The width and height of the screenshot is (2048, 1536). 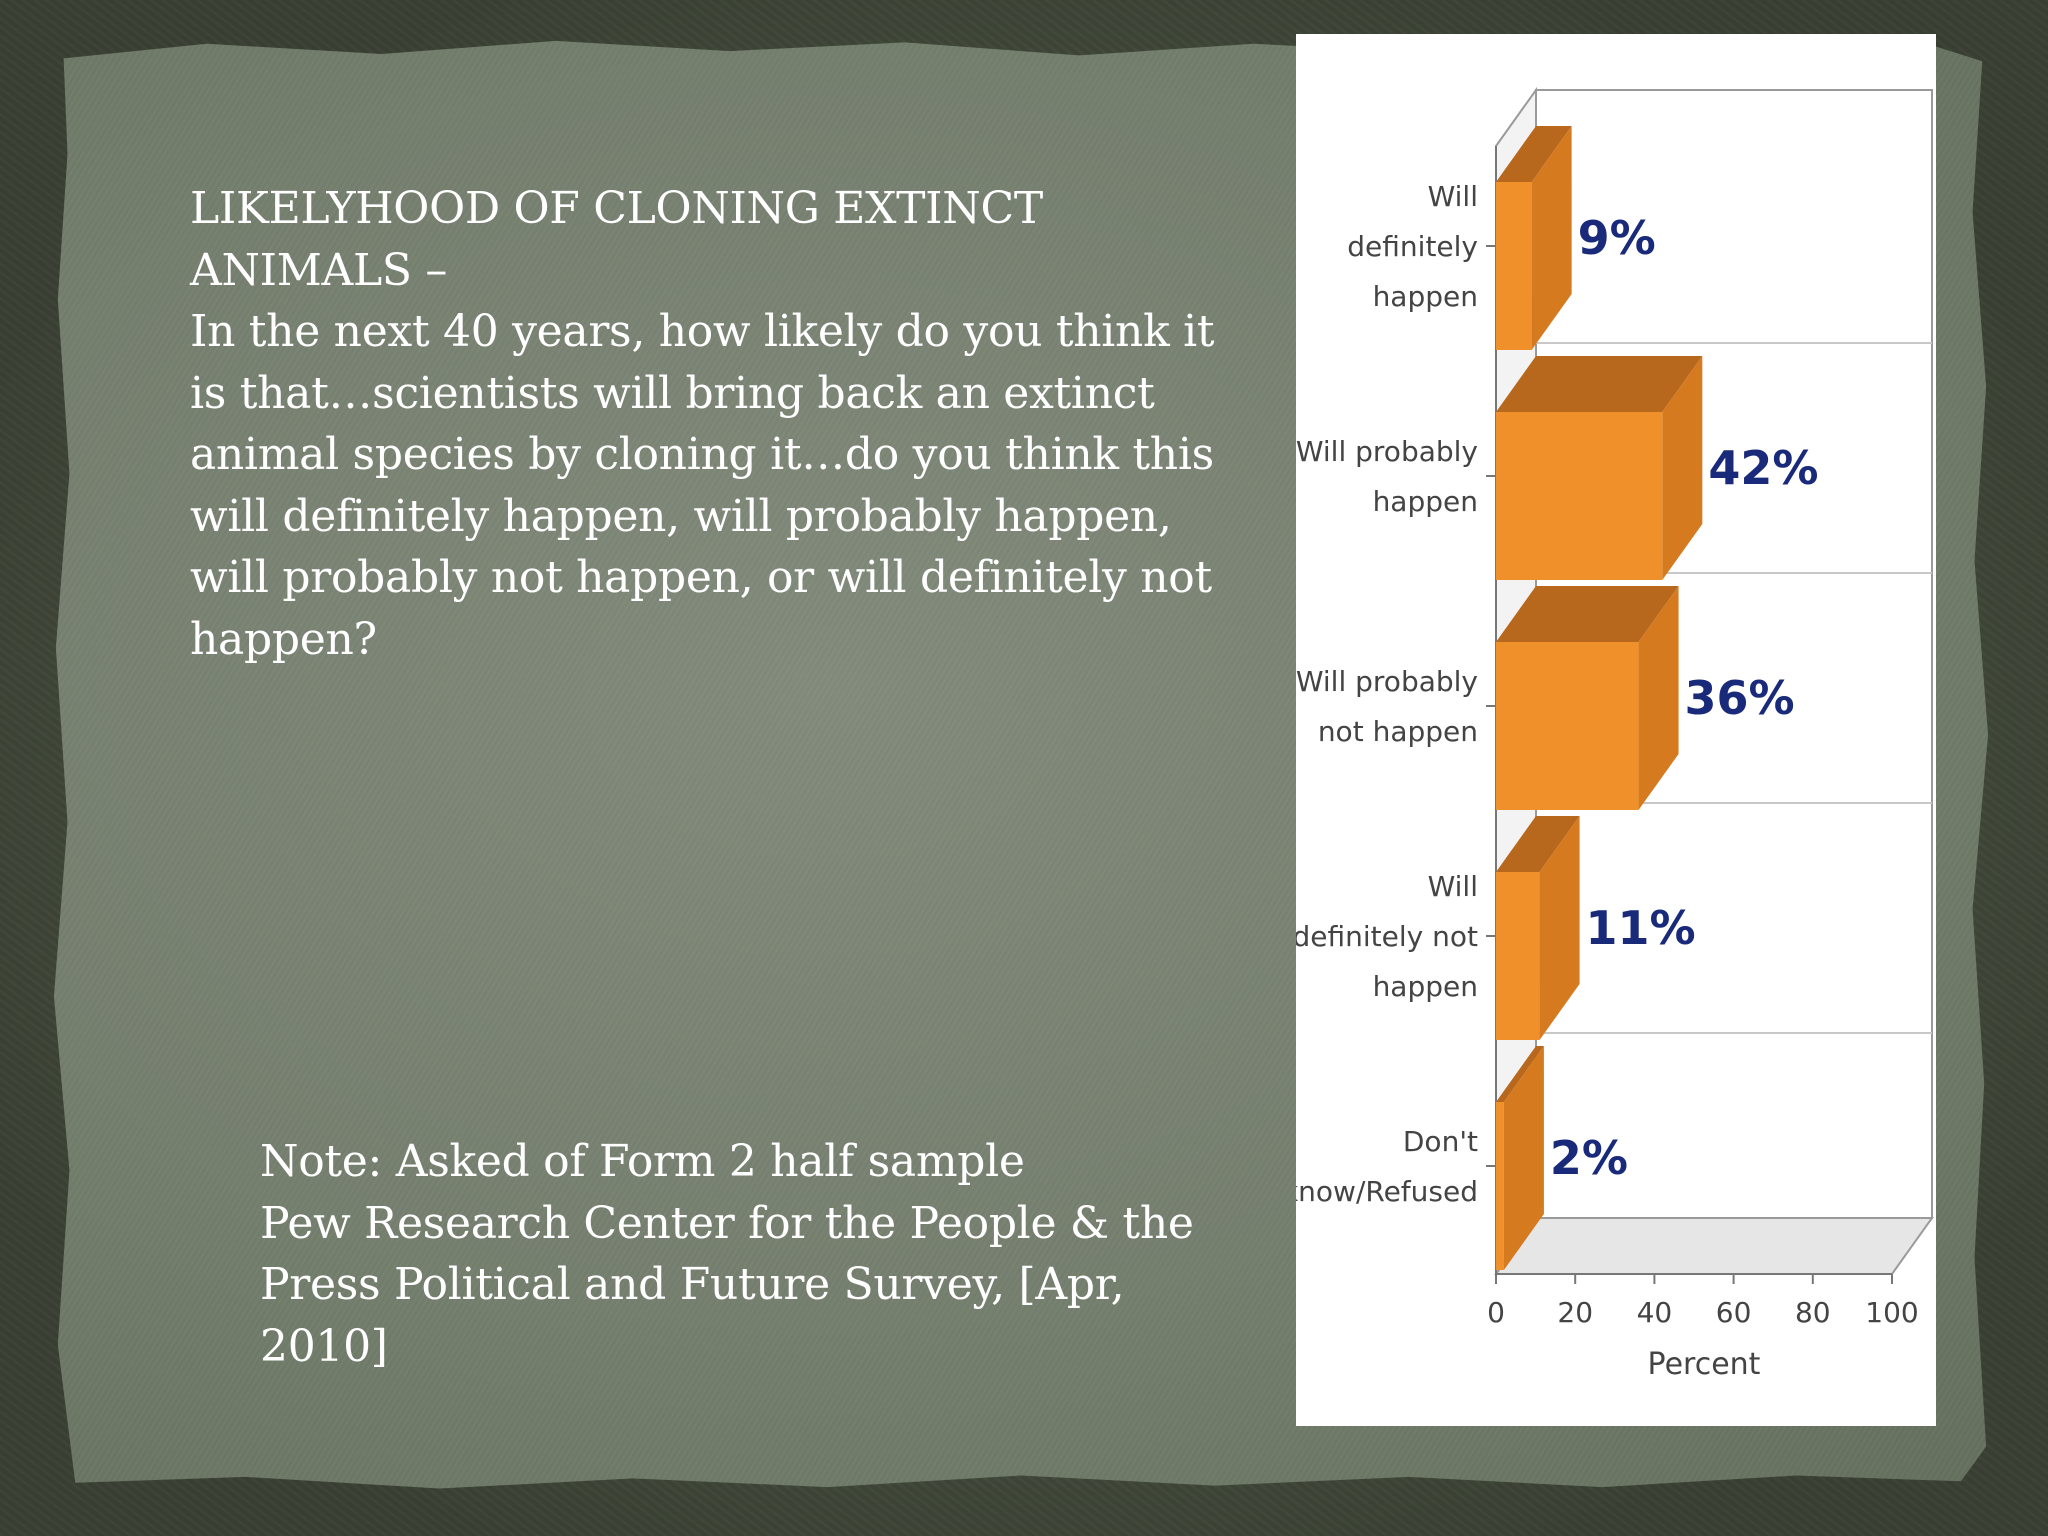 I want to click on data-label: 36%, so click(x=1740, y=698).